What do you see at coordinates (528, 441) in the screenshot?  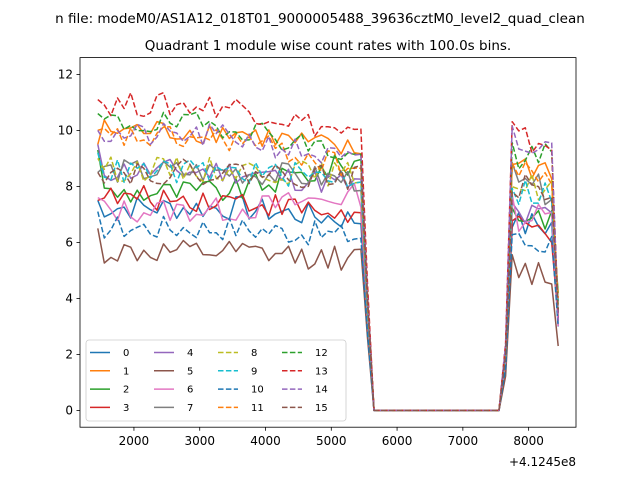 I see `x-tick-label-8000: 8000` at bounding box center [528, 441].